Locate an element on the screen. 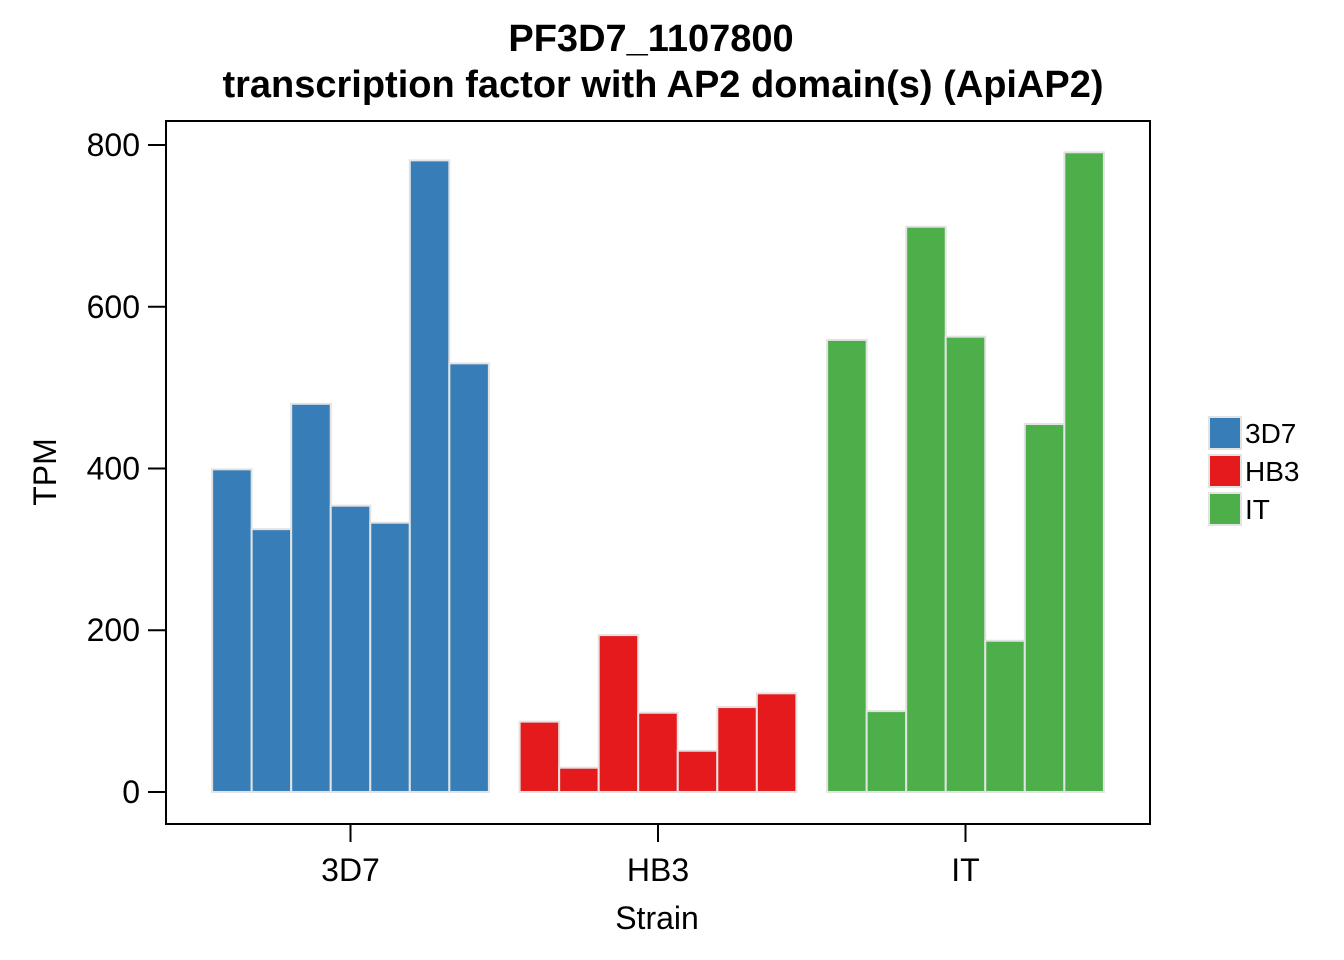  x-tick-label: 3D7 is located at coordinates (350, 870).